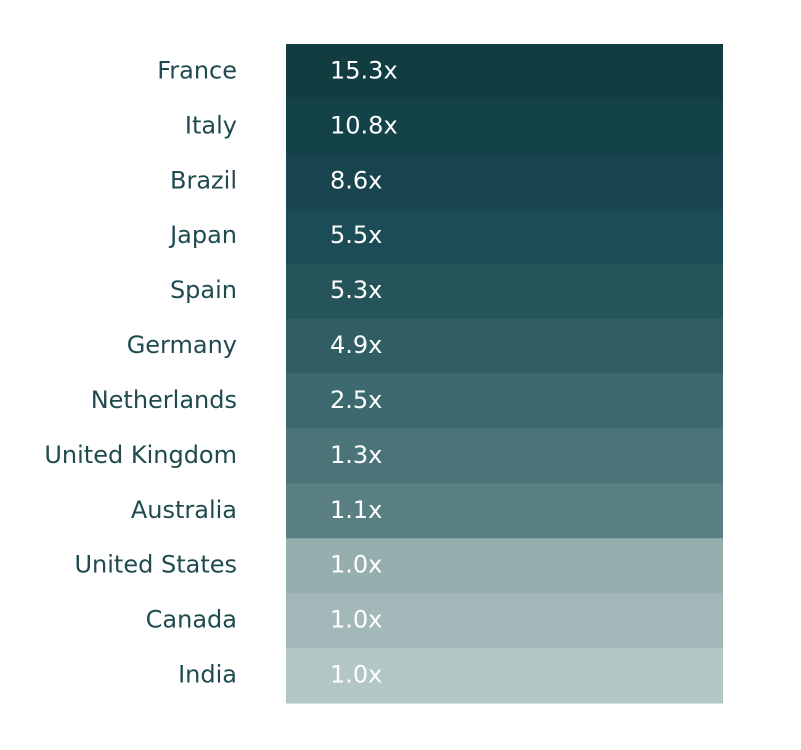  Describe the element at coordinates (364, 125) in the screenshot. I see `cell-label: 10.8x` at that location.